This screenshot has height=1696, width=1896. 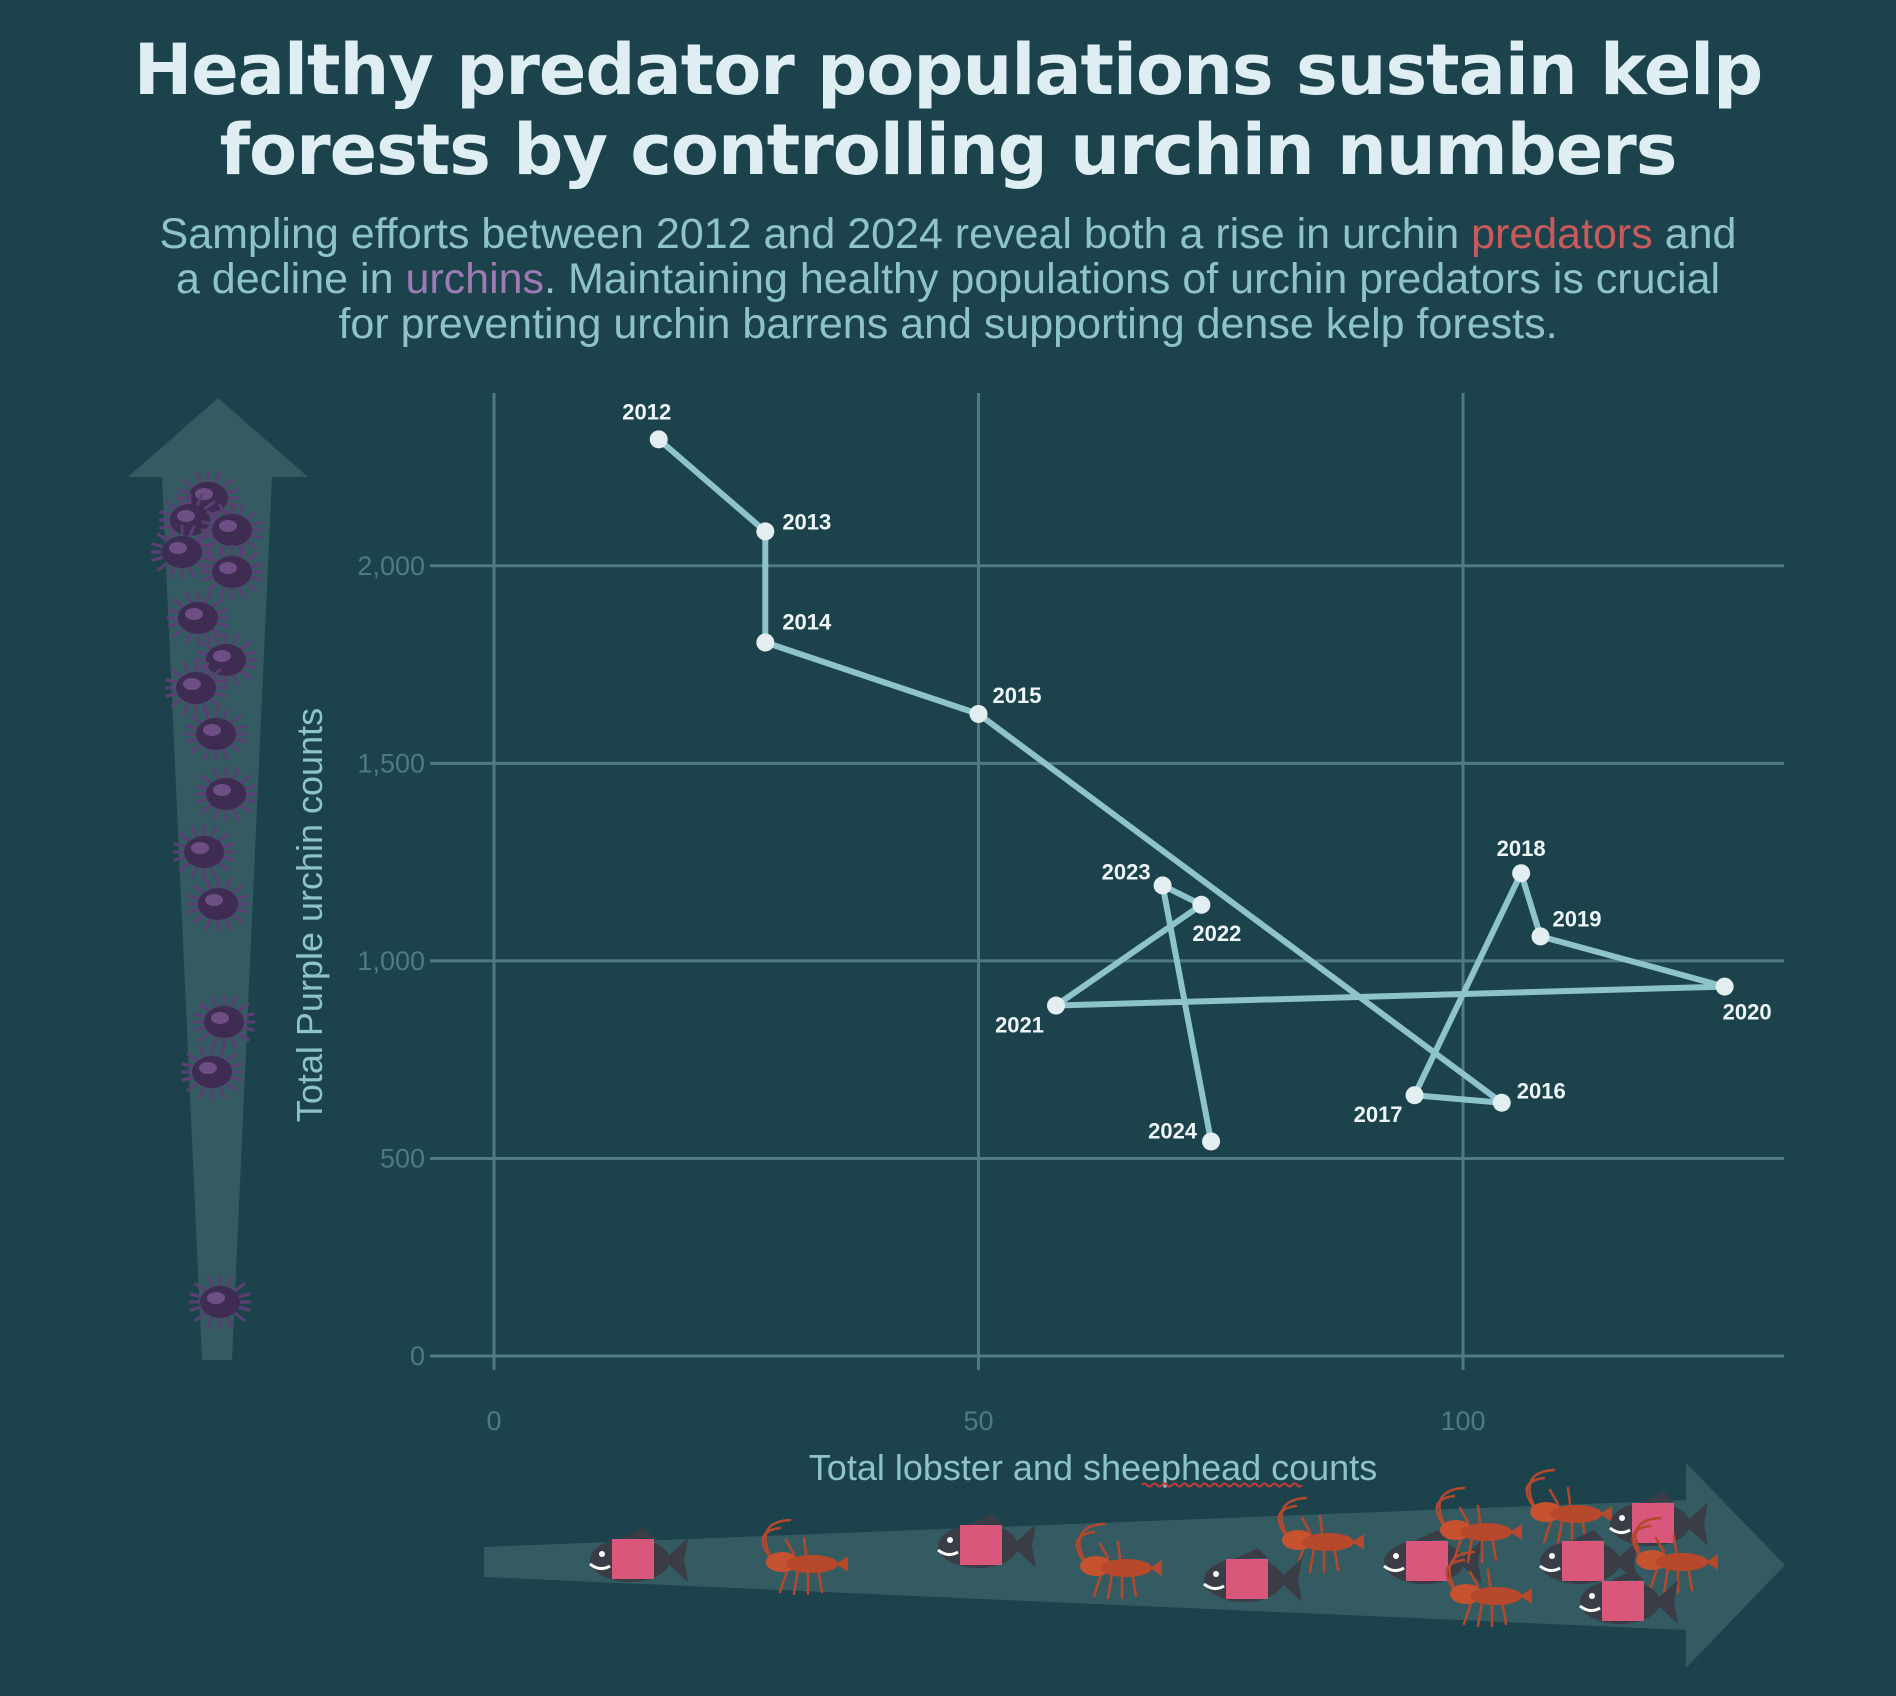 I want to click on point-label: 2020, so click(x=1747, y=1012).